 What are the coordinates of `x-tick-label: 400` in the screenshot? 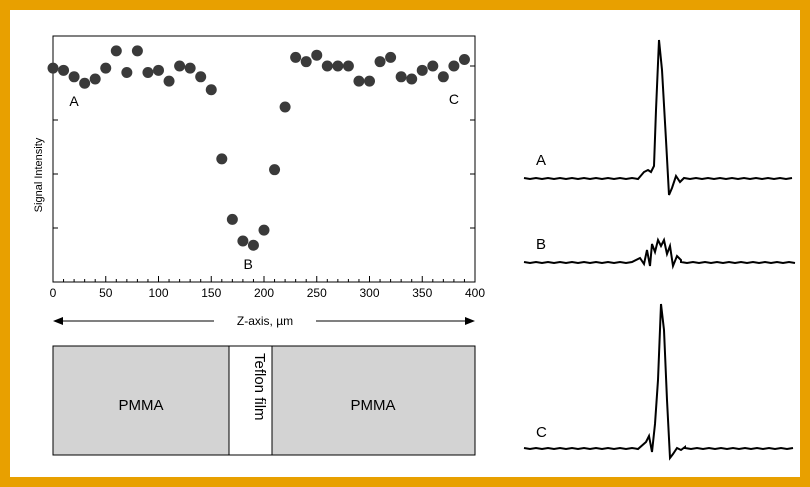 It's located at (475, 293).